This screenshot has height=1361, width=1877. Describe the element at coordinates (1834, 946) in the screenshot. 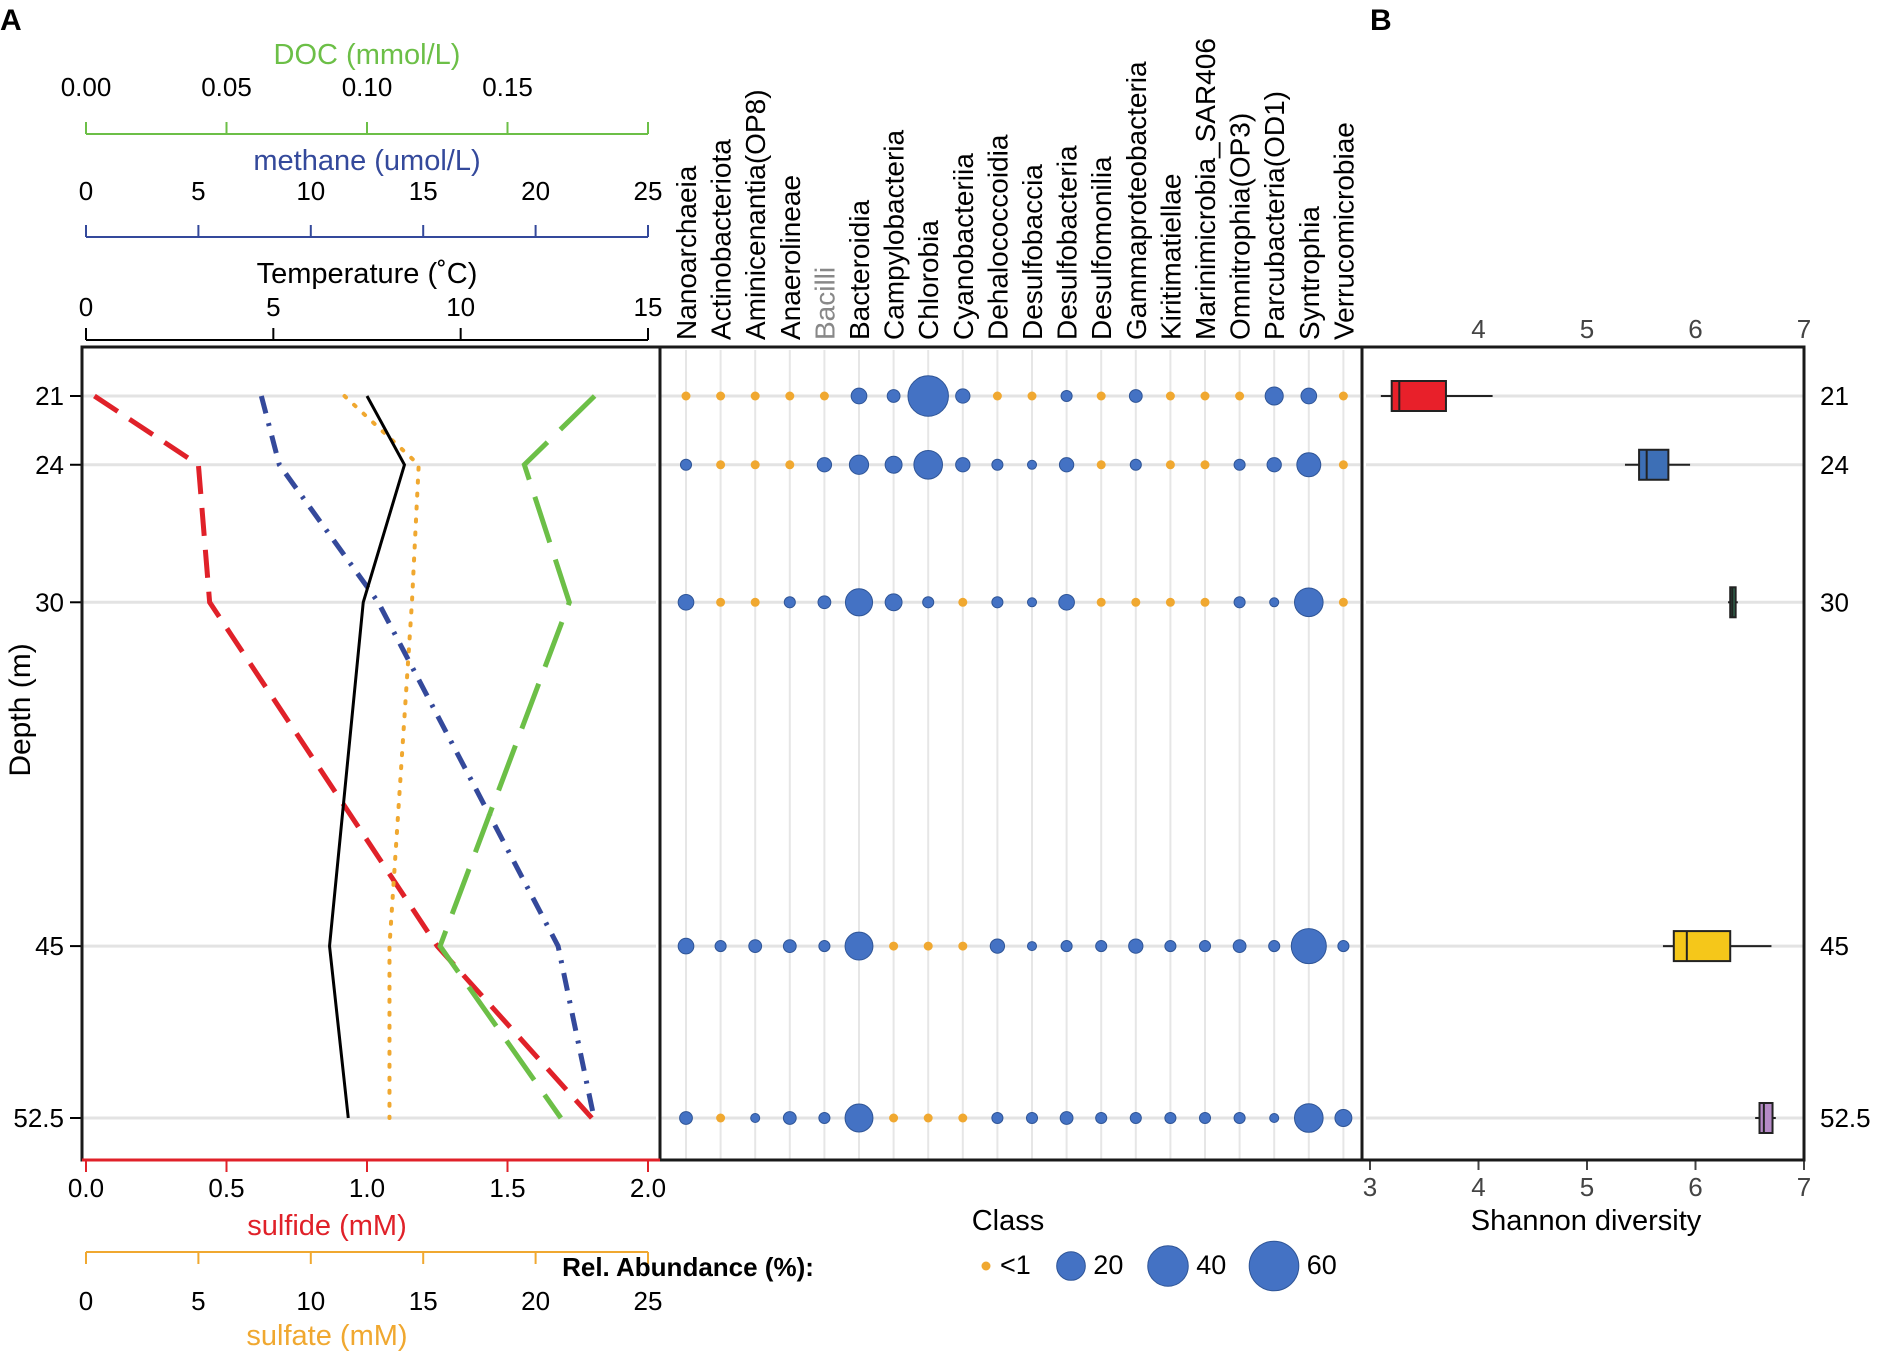

I see `depth-tick-label-right: 45` at that location.